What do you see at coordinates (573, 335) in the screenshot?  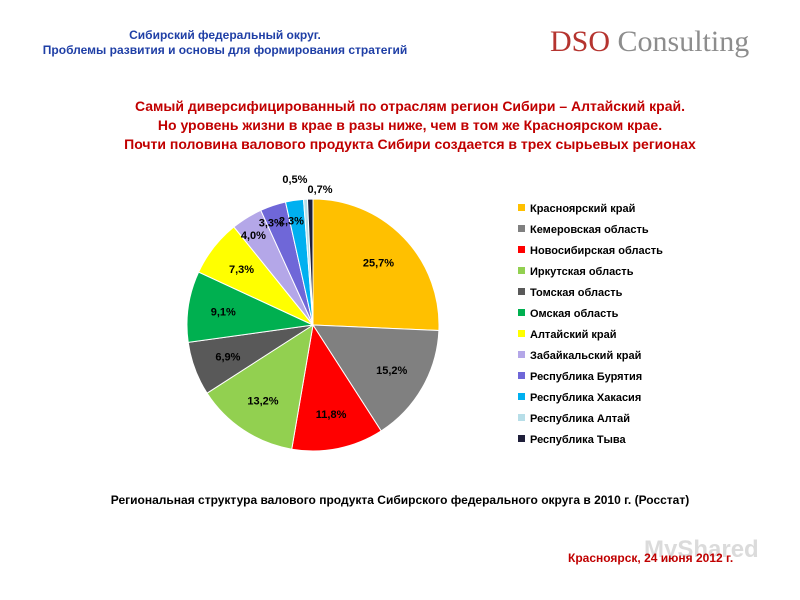 I see `legend-label: Алтайский край` at bounding box center [573, 335].